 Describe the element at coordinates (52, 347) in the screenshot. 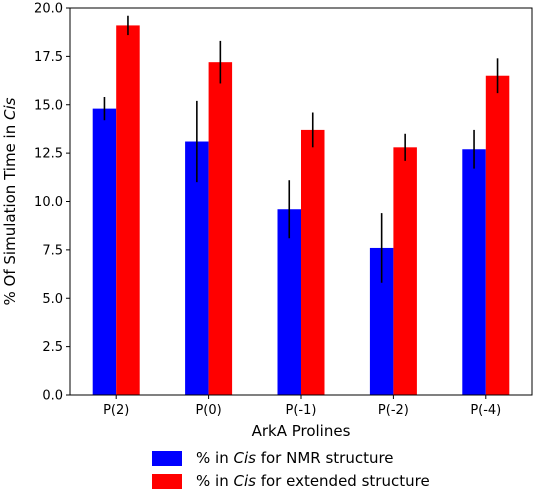

I see `y-tick-label-1: 2.5` at that location.